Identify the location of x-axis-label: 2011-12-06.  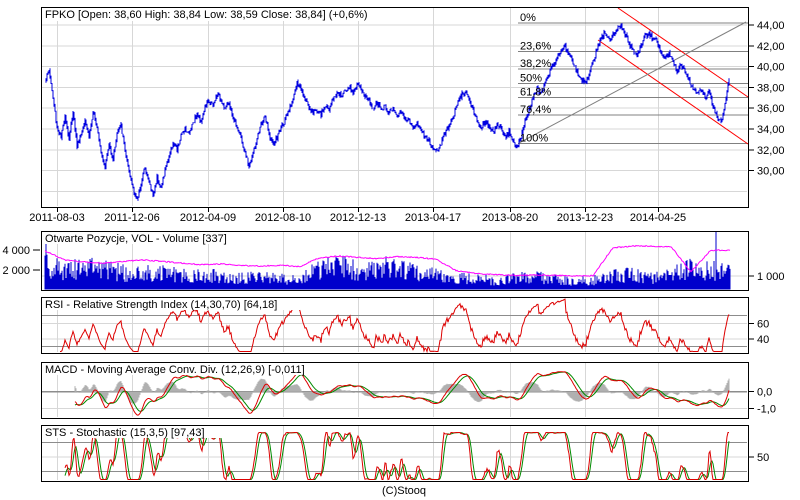
(131, 218).